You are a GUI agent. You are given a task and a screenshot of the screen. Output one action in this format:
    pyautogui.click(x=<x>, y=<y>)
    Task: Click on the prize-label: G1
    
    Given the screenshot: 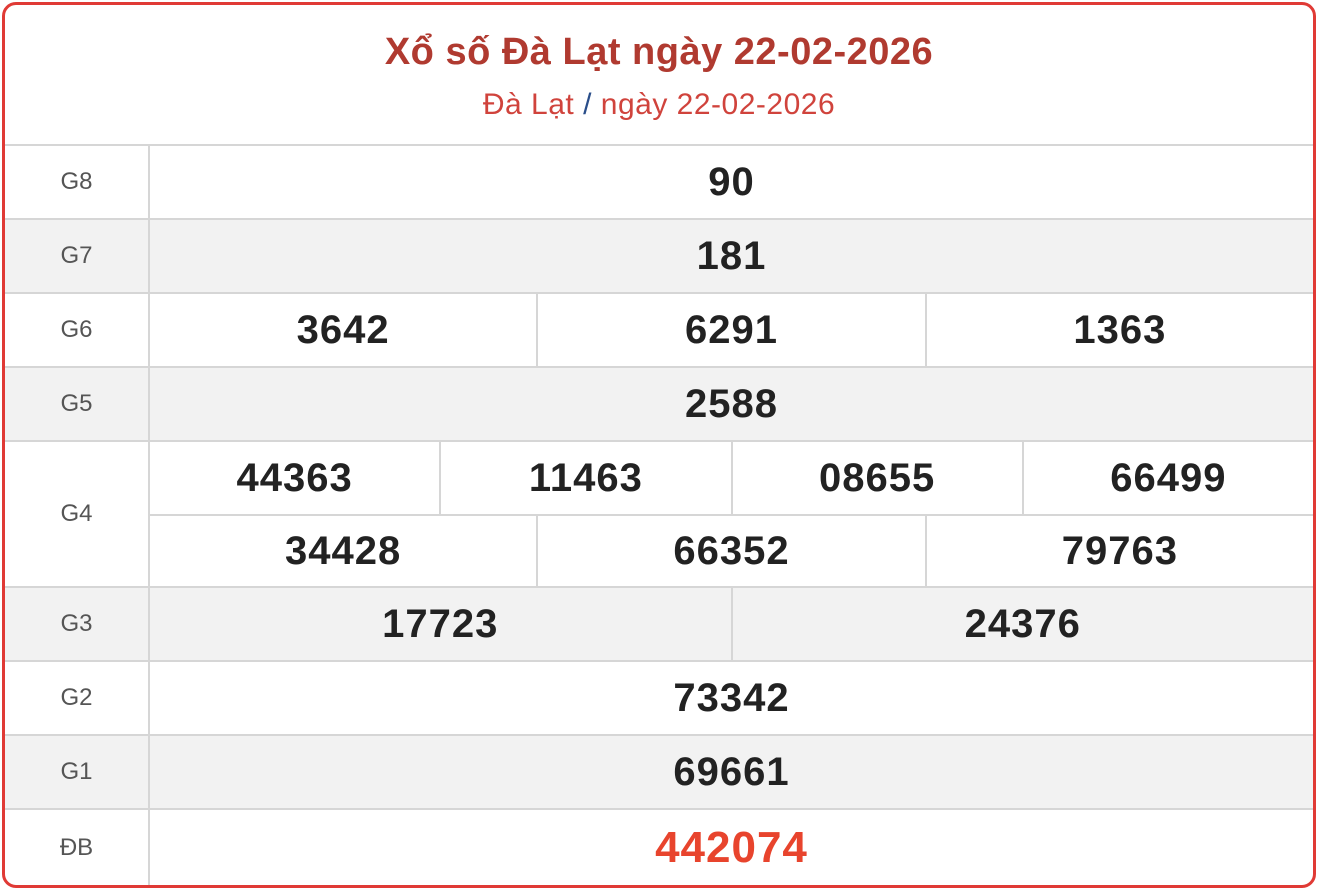 What is the action you would take?
    pyautogui.click(x=77, y=772)
    